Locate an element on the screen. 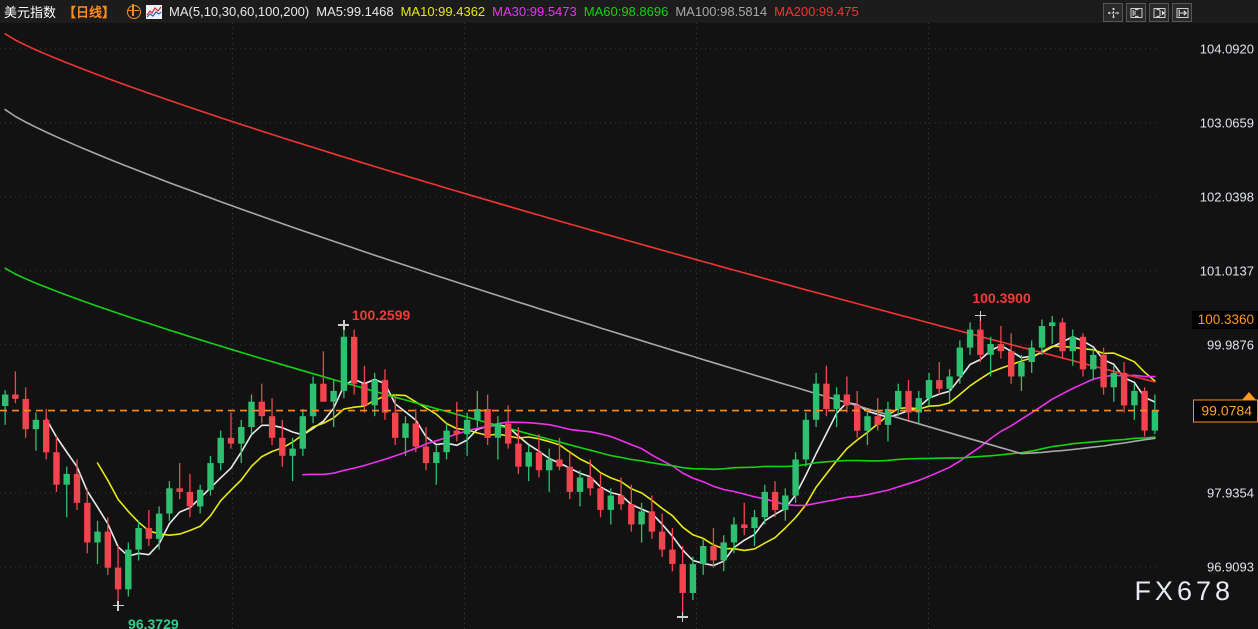  align-left-icon is located at coordinates (1136, 12).